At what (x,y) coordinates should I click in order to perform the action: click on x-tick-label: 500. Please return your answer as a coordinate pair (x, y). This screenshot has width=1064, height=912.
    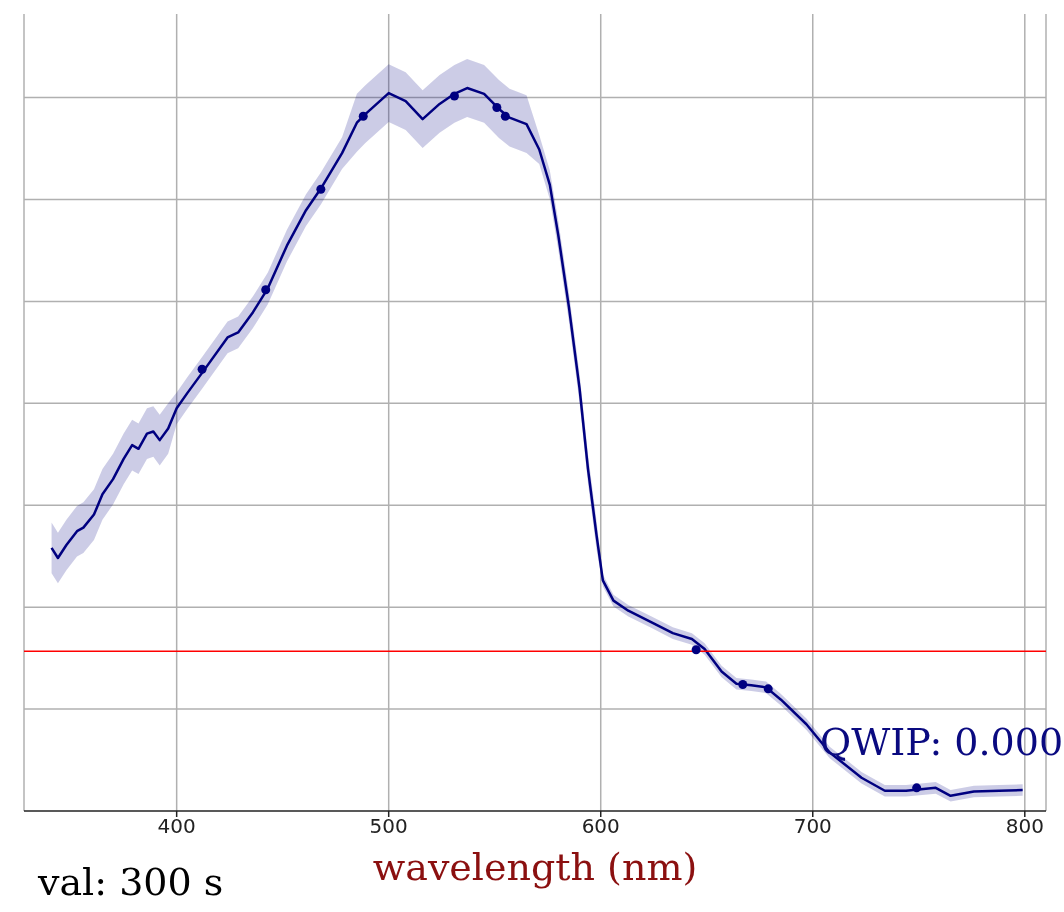
    Looking at the image, I should click on (388, 826).